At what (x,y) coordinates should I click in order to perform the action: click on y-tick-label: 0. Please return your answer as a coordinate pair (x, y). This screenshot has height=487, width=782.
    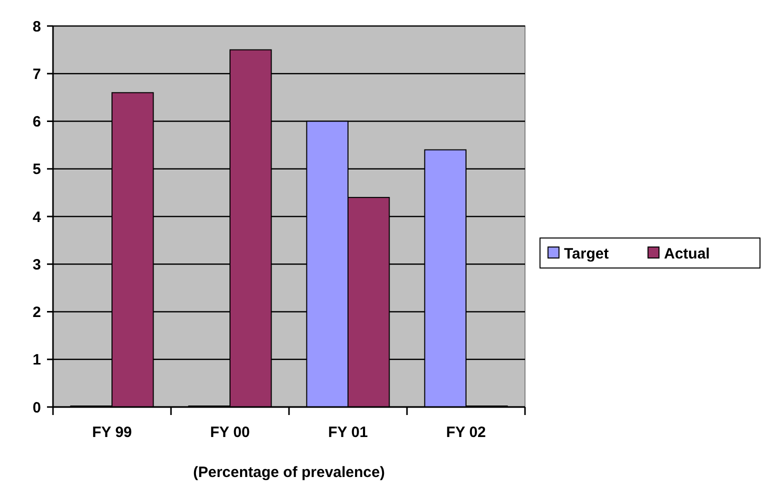
    Looking at the image, I should click on (36, 407).